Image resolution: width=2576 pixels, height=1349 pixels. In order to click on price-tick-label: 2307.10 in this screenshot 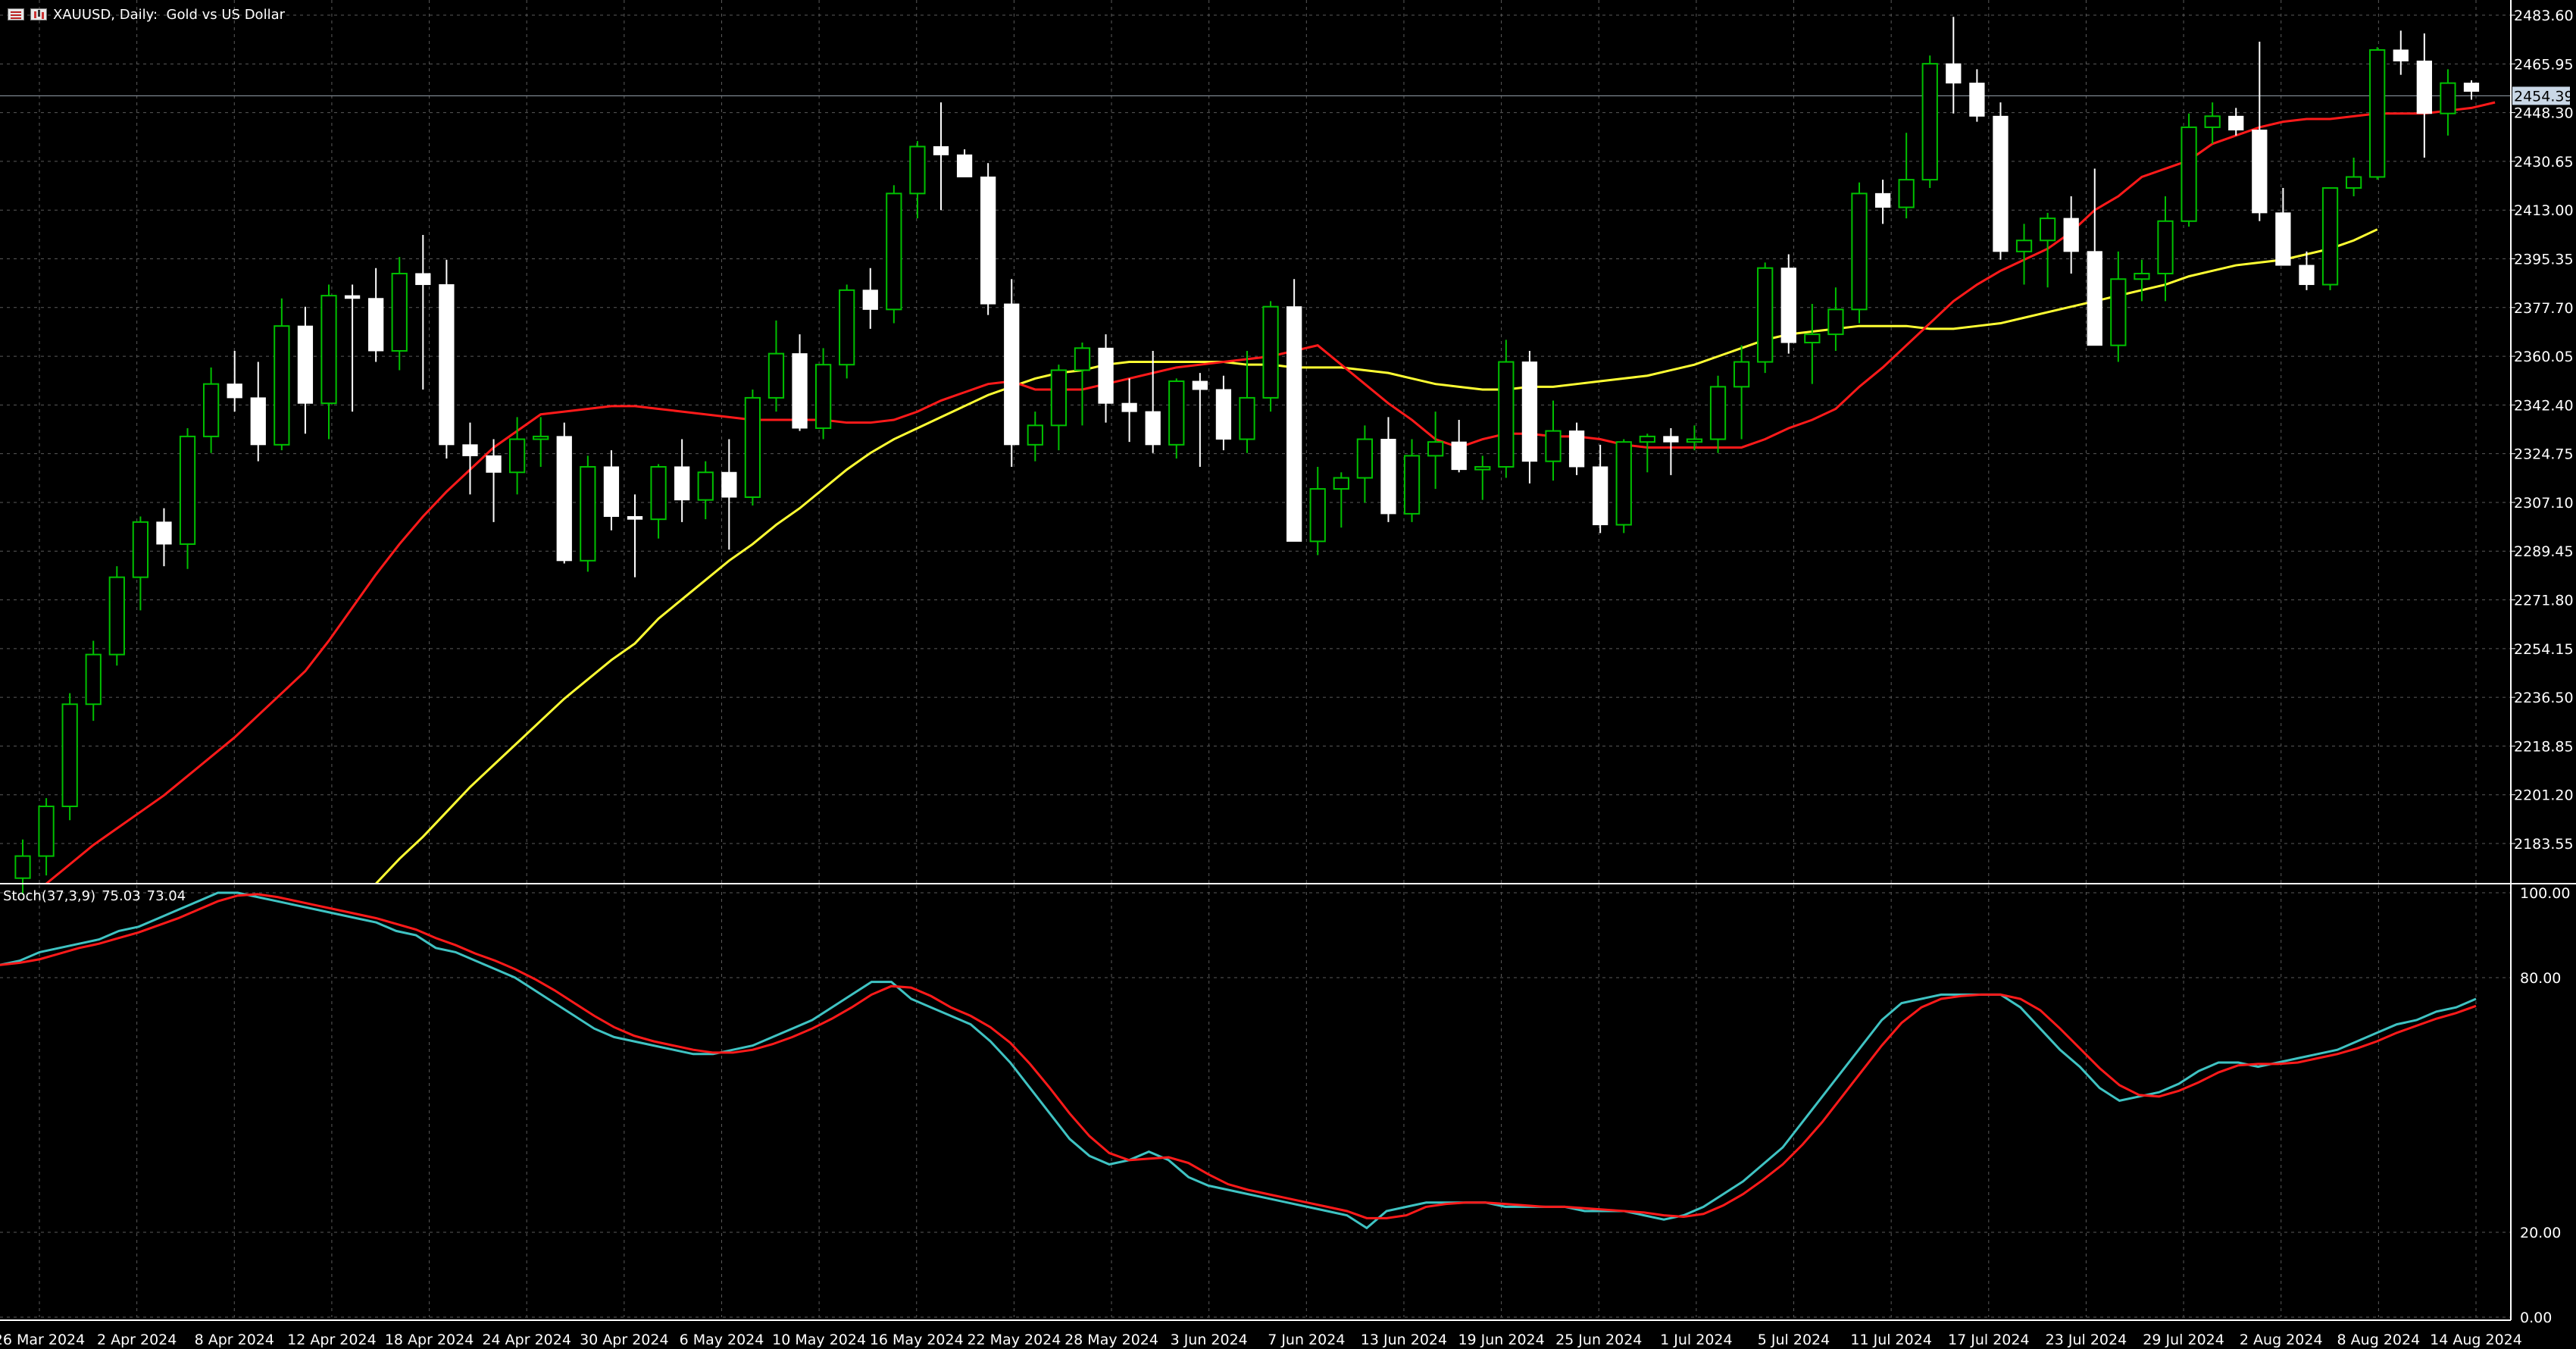, I will do `click(2544, 503)`.